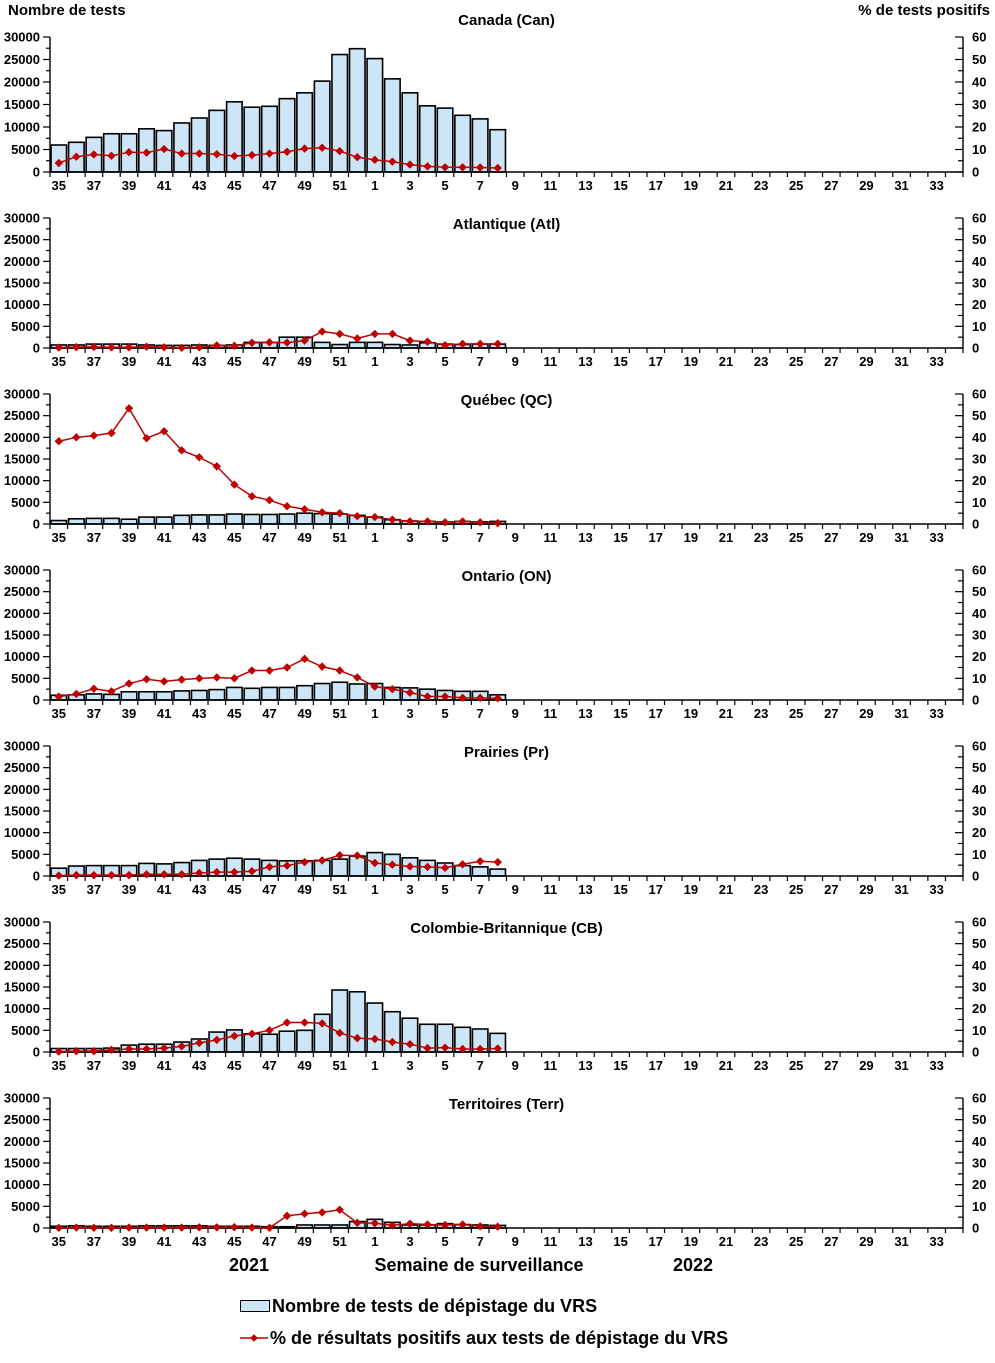 The width and height of the screenshot is (995, 1363). I want to click on svg-text: 20000, so click(22, 82).